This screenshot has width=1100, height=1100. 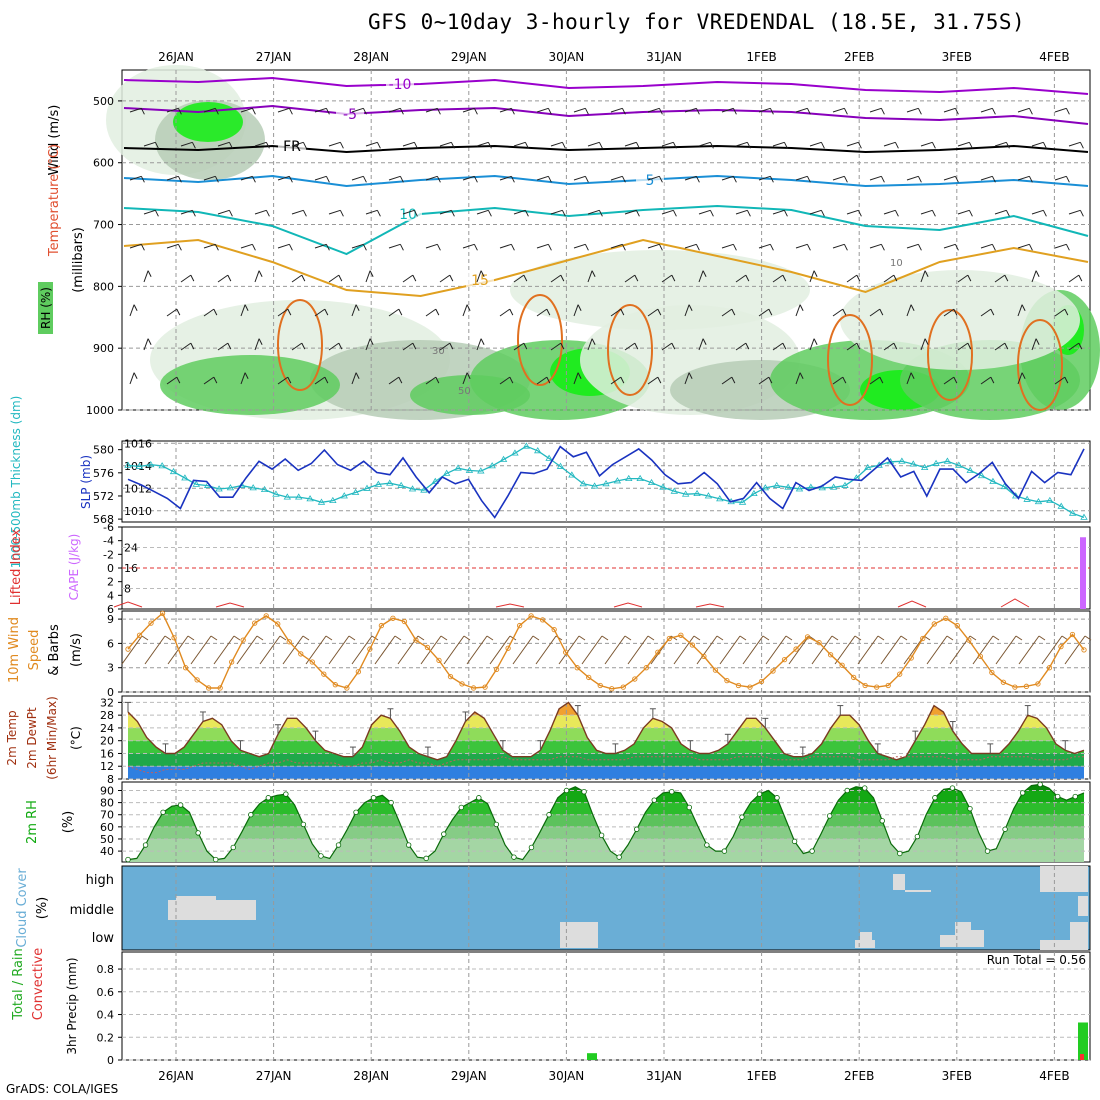 What do you see at coordinates (54, 140) in the screenshot?
I see `wind-axis-label: Wind (m/s)` at bounding box center [54, 140].